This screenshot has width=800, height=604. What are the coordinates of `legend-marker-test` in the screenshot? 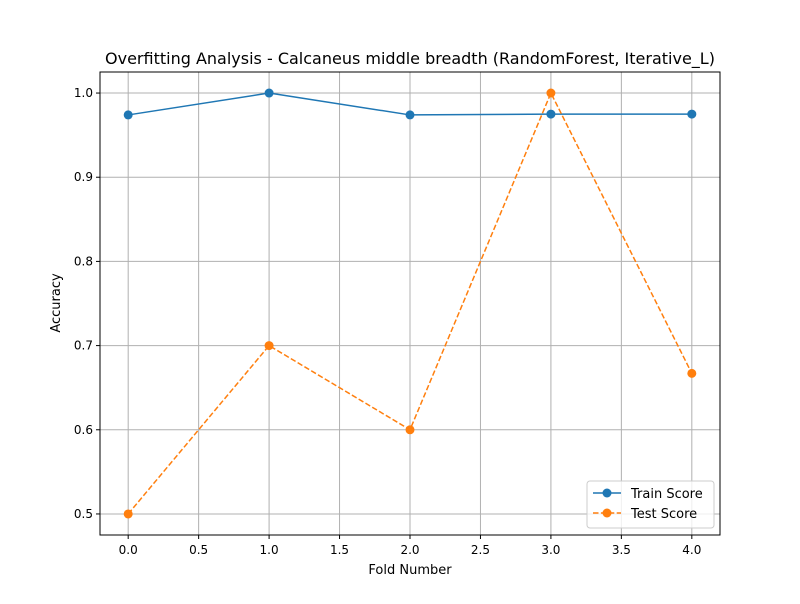 It's located at (607, 513).